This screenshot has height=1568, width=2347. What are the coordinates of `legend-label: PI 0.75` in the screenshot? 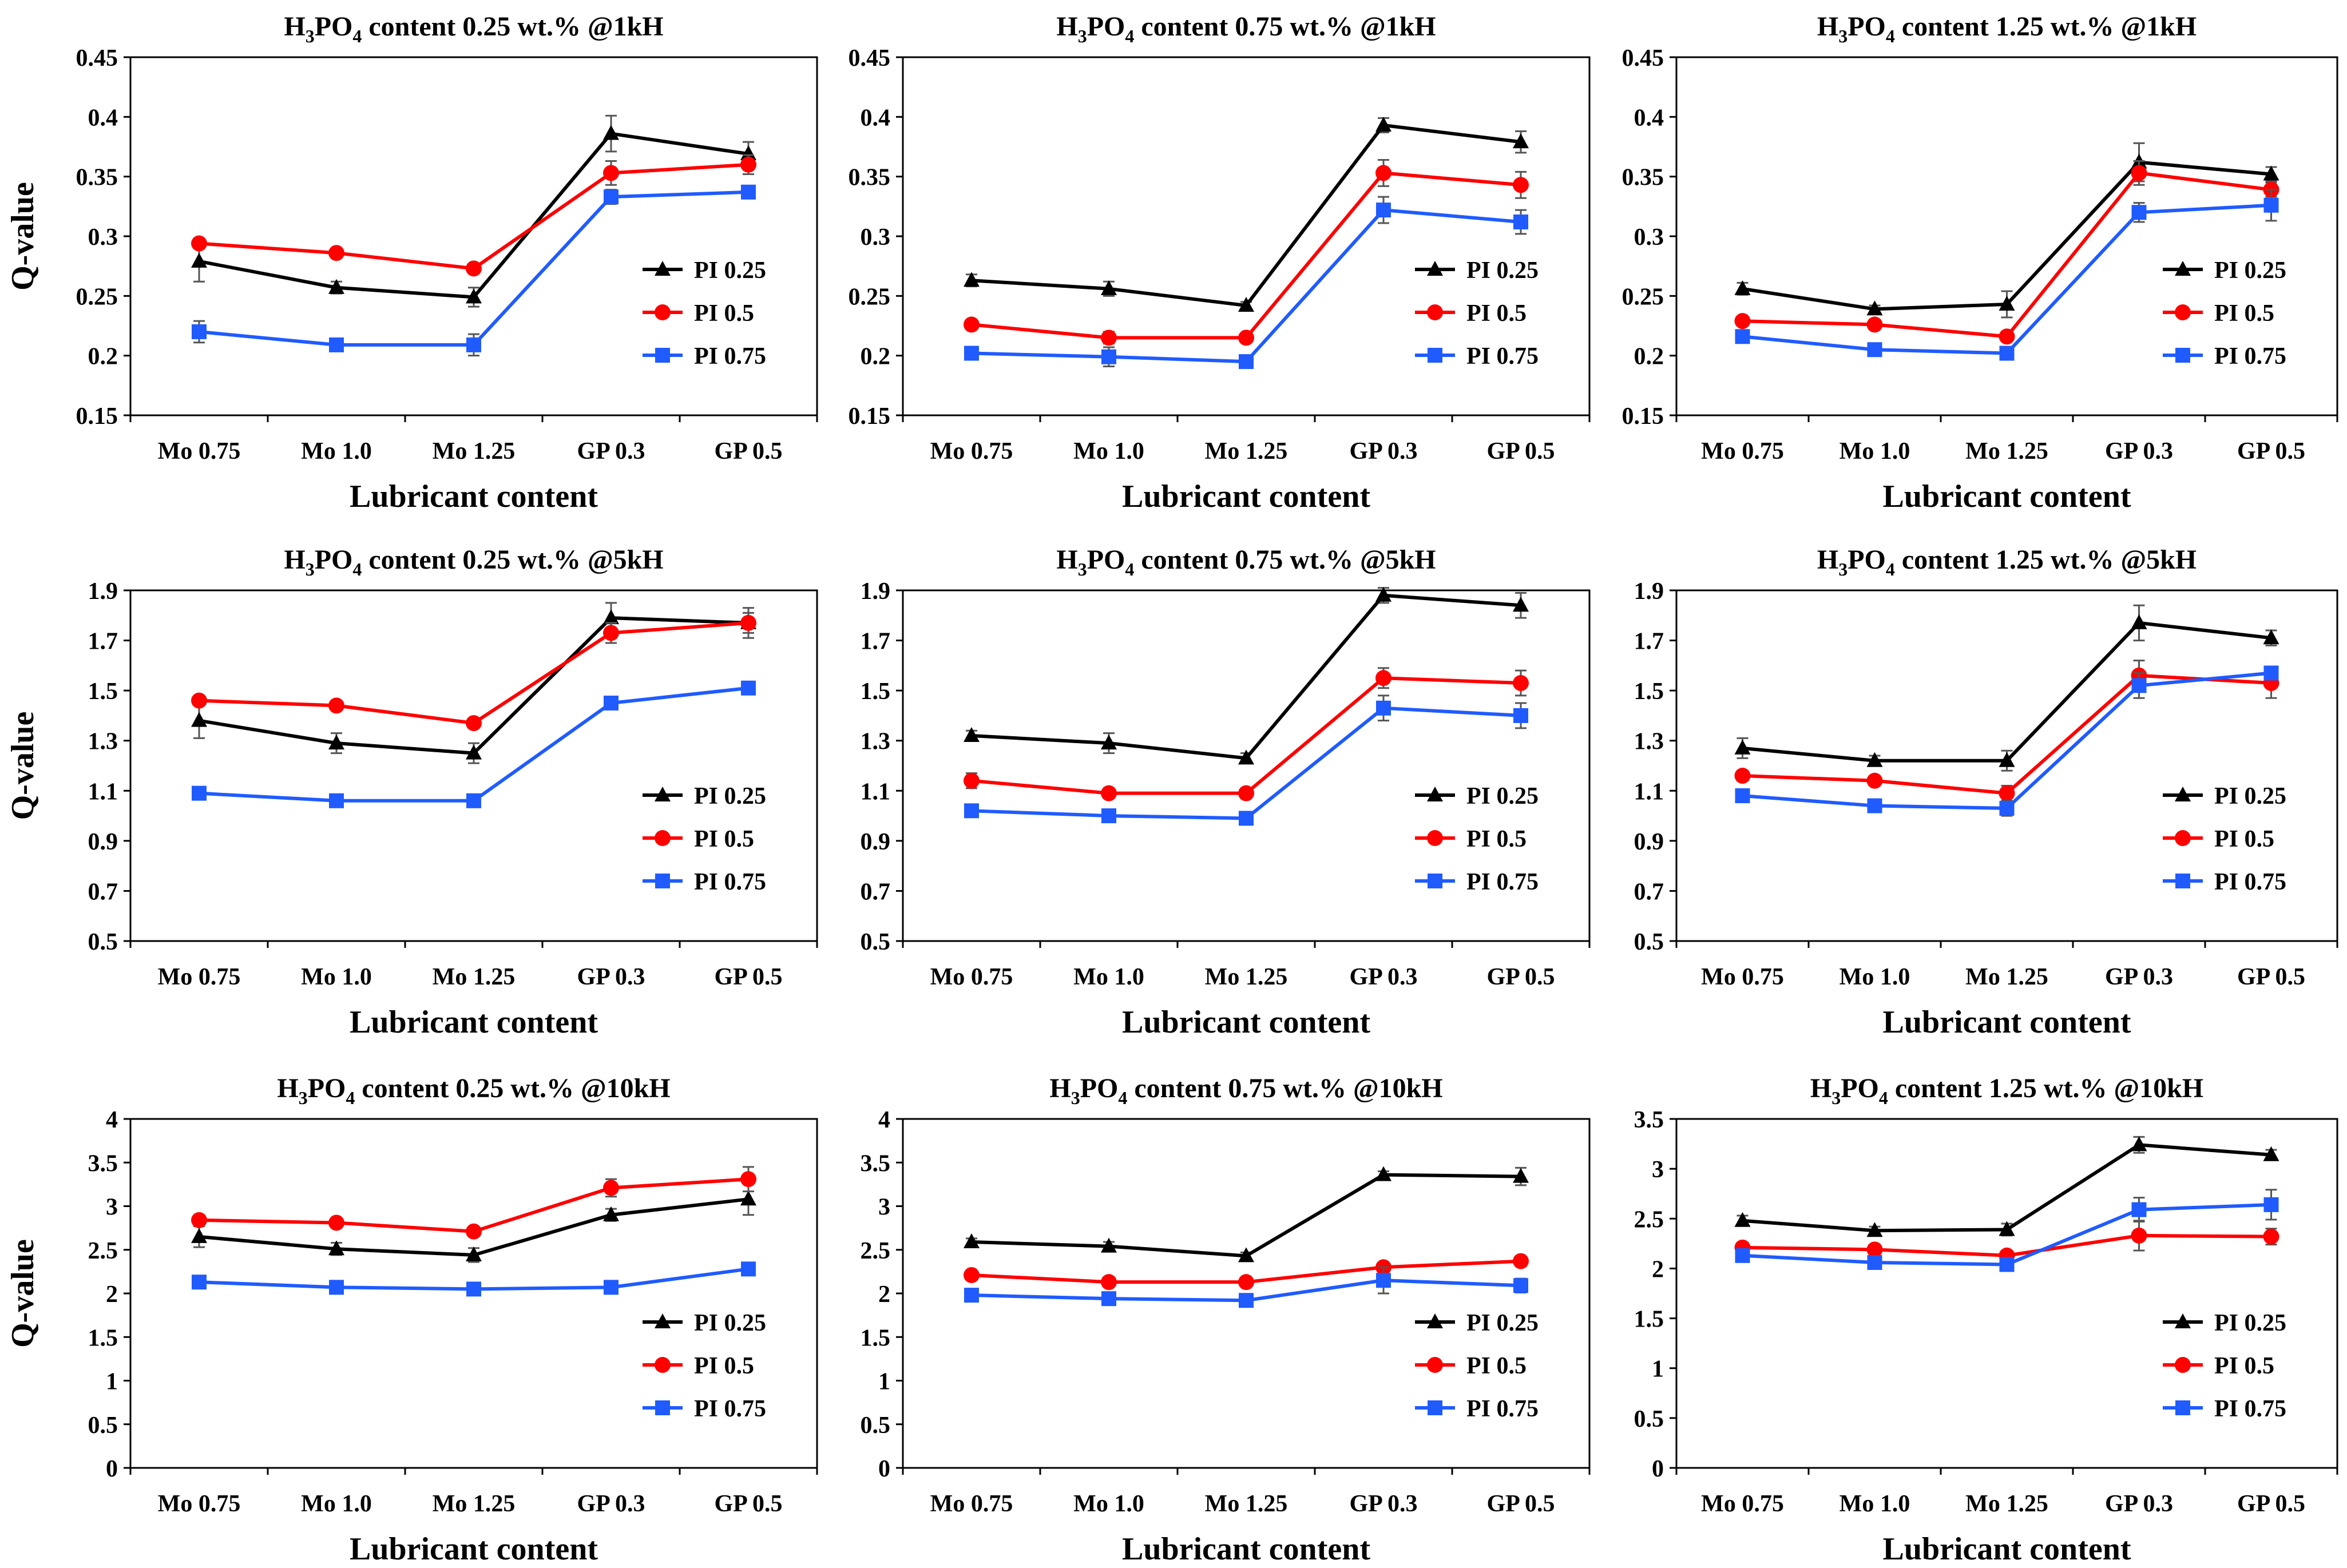 It's located at (730, 882).